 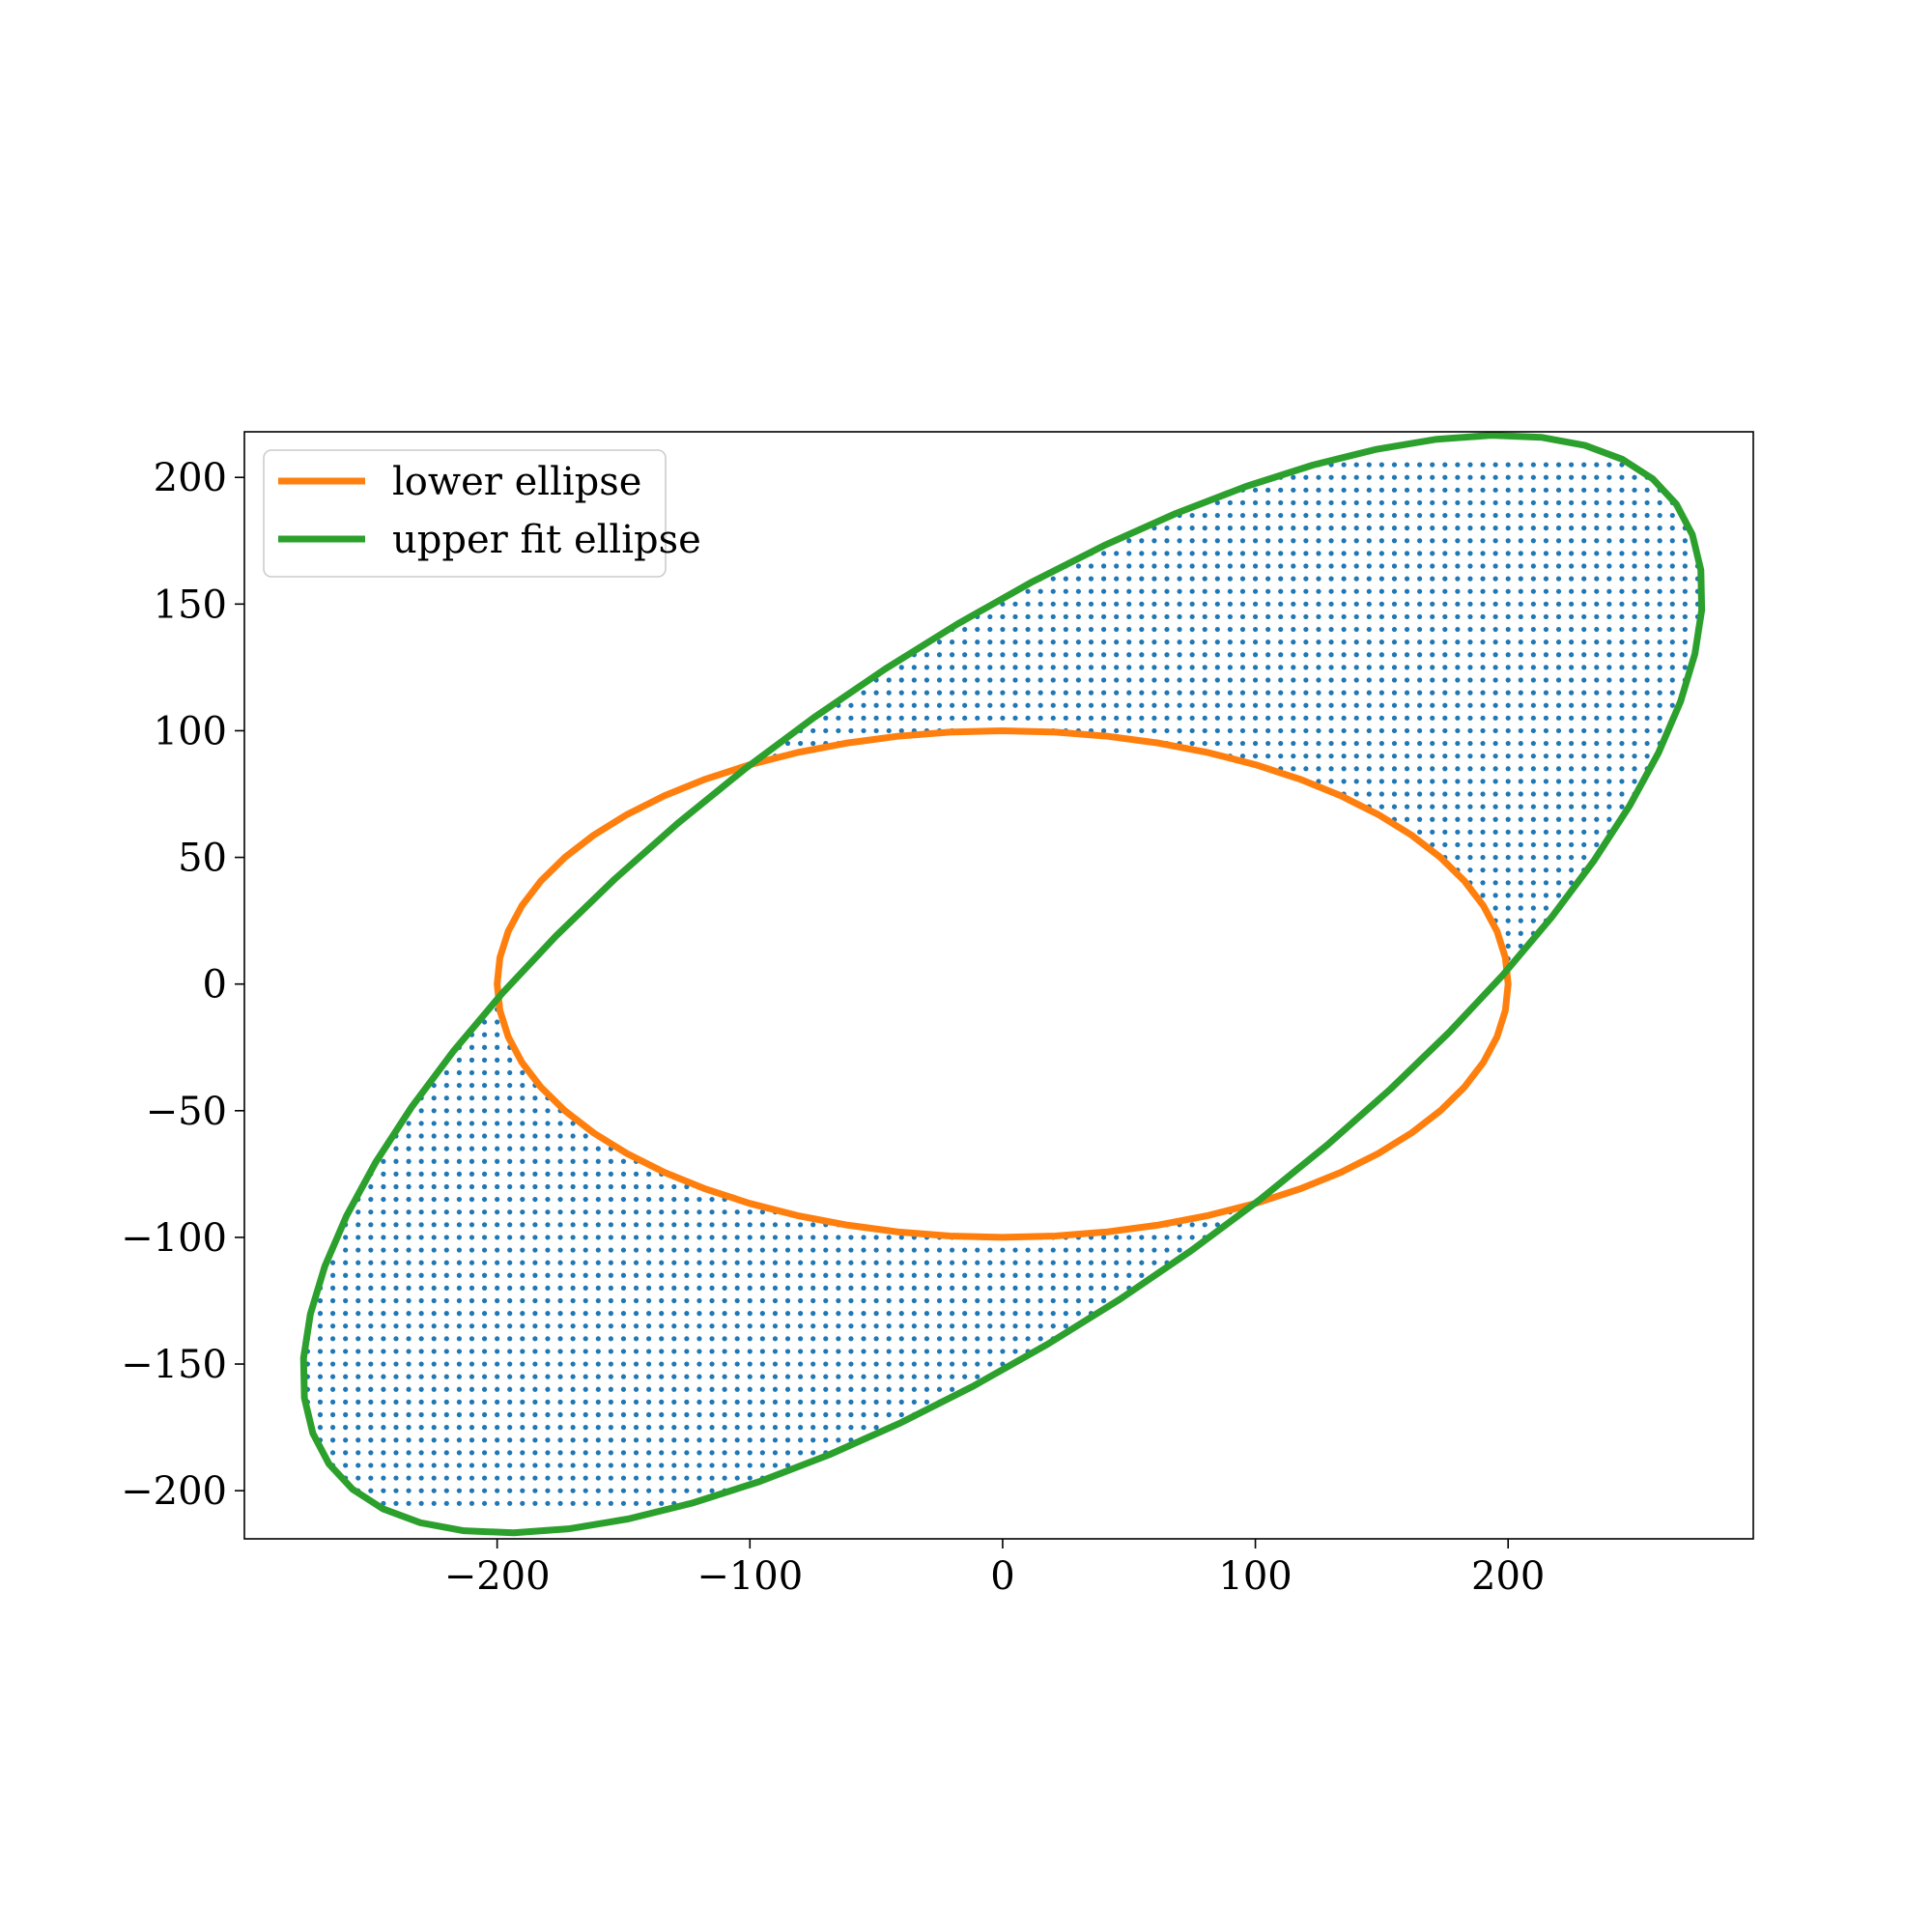 What do you see at coordinates (190, 604) in the screenshot?
I see `y-tick-label: 150` at bounding box center [190, 604].